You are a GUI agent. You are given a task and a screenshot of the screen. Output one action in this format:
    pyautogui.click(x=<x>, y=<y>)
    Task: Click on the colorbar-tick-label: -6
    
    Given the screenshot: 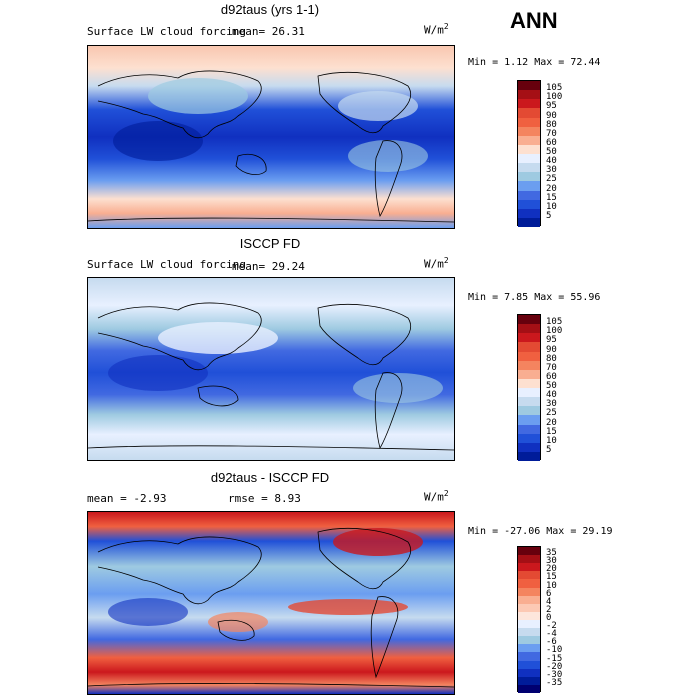 What is the action you would take?
    pyautogui.click(x=551, y=642)
    